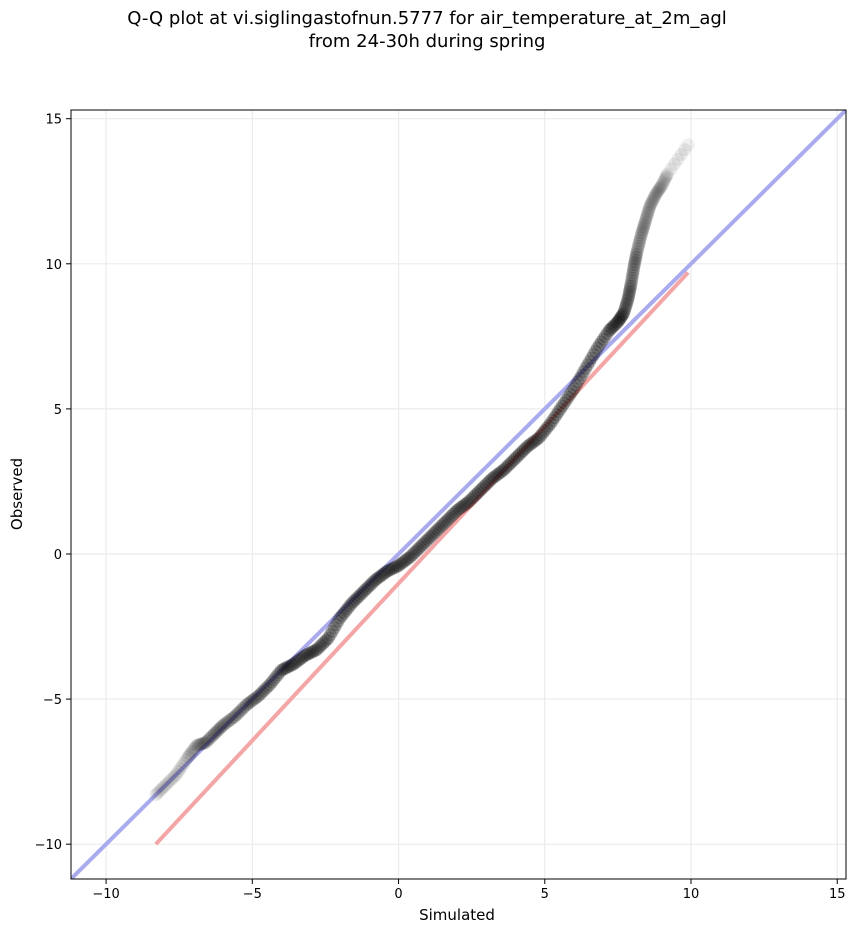  I want to click on x-tick-label: 5, so click(545, 894).